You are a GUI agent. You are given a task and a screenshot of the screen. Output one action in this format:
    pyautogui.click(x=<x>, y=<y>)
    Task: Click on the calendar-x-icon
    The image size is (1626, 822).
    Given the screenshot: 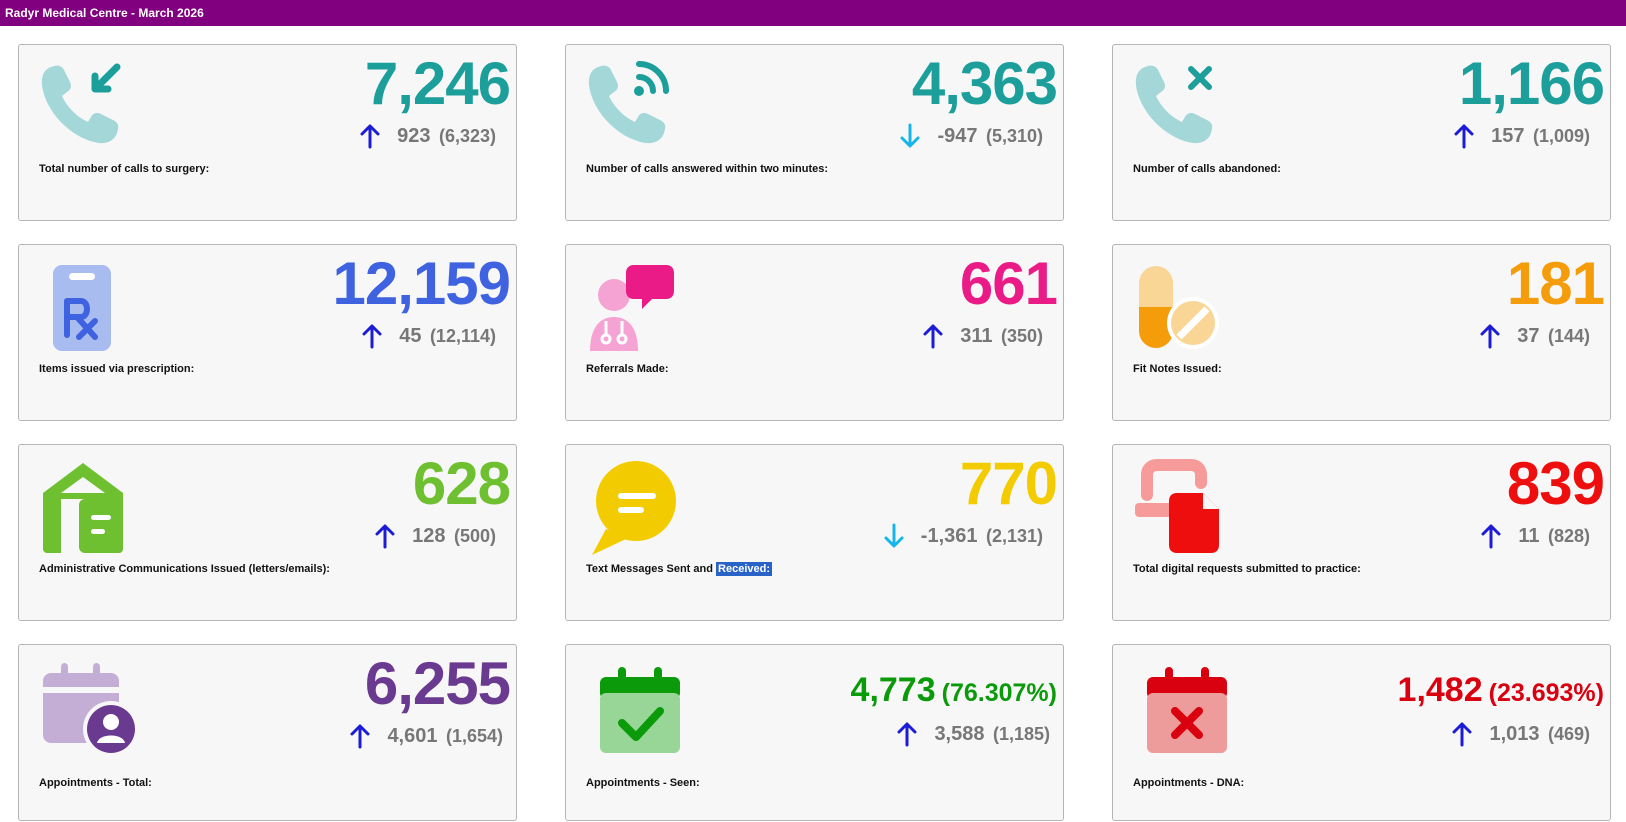 What is the action you would take?
    pyautogui.click(x=1195, y=717)
    